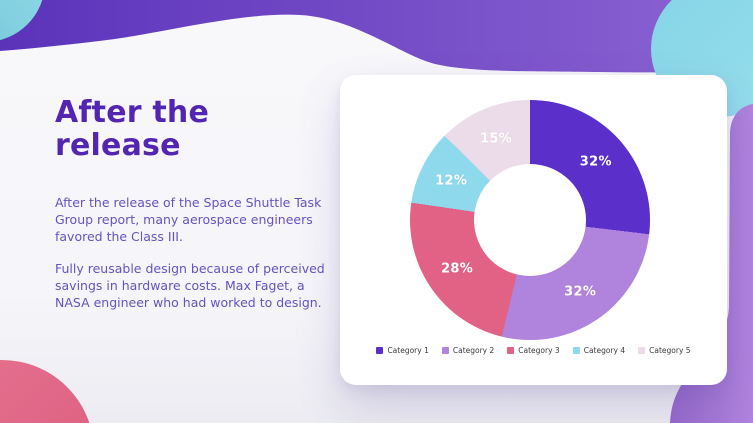 The width and height of the screenshot is (753, 423). What do you see at coordinates (45, 391) in the screenshot?
I see `bottom-left-pink-circle` at bounding box center [45, 391].